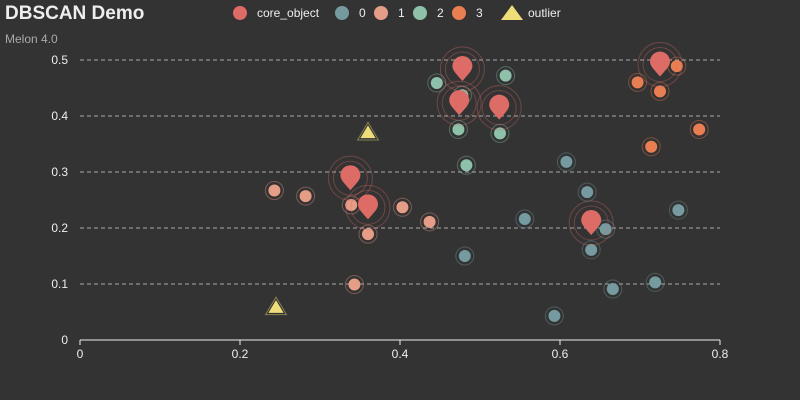  What do you see at coordinates (428, 13) in the screenshot?
I see `legend-item-2: 2` at bounding box center [428, 13].